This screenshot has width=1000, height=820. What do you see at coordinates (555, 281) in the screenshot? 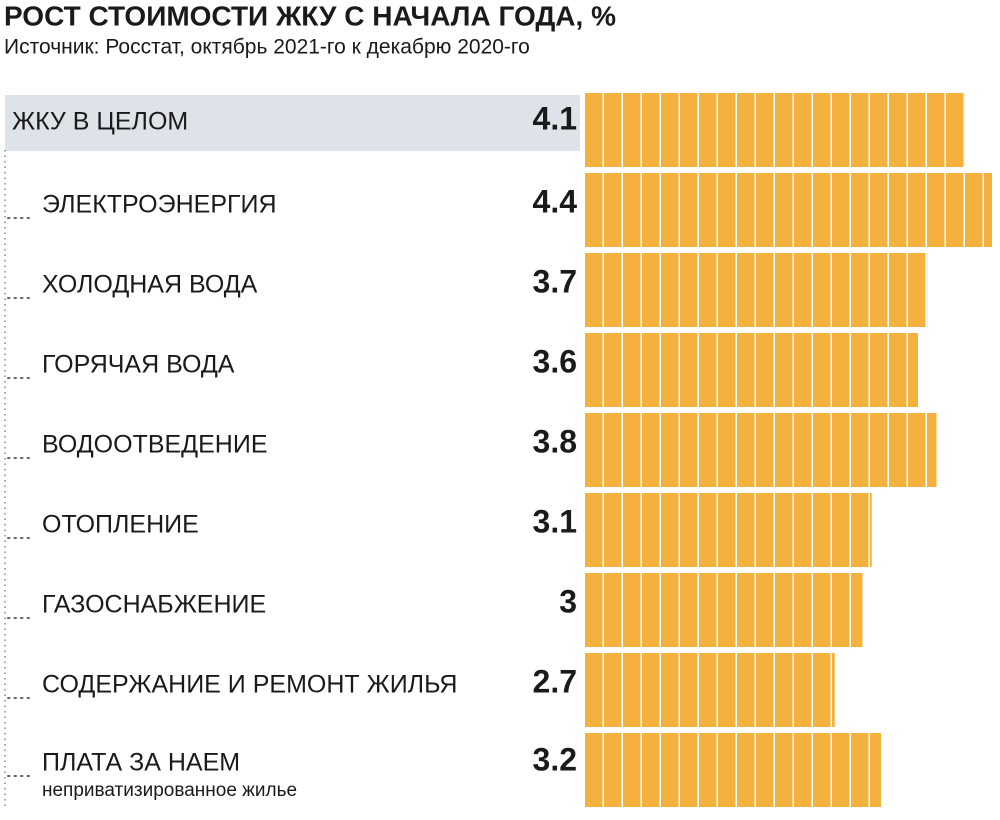
I see `value-label: 3.7` at bounding box center [555, 281].